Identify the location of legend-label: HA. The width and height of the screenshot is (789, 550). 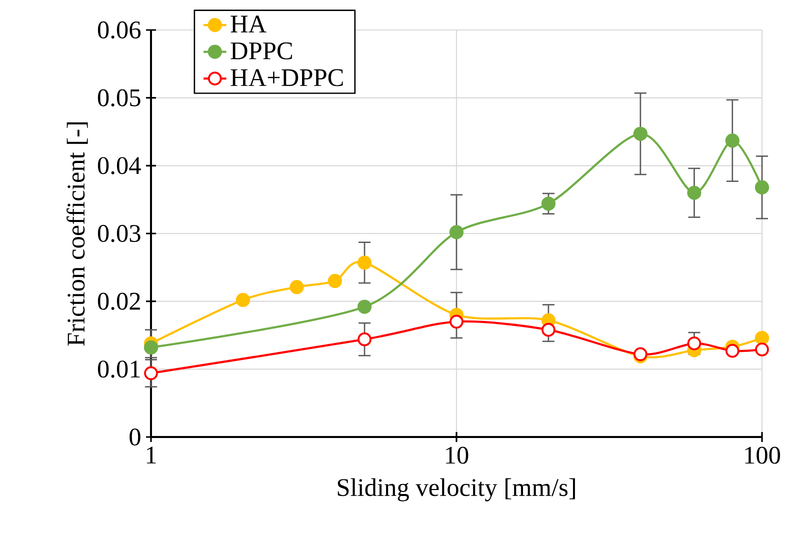
(248, 24).